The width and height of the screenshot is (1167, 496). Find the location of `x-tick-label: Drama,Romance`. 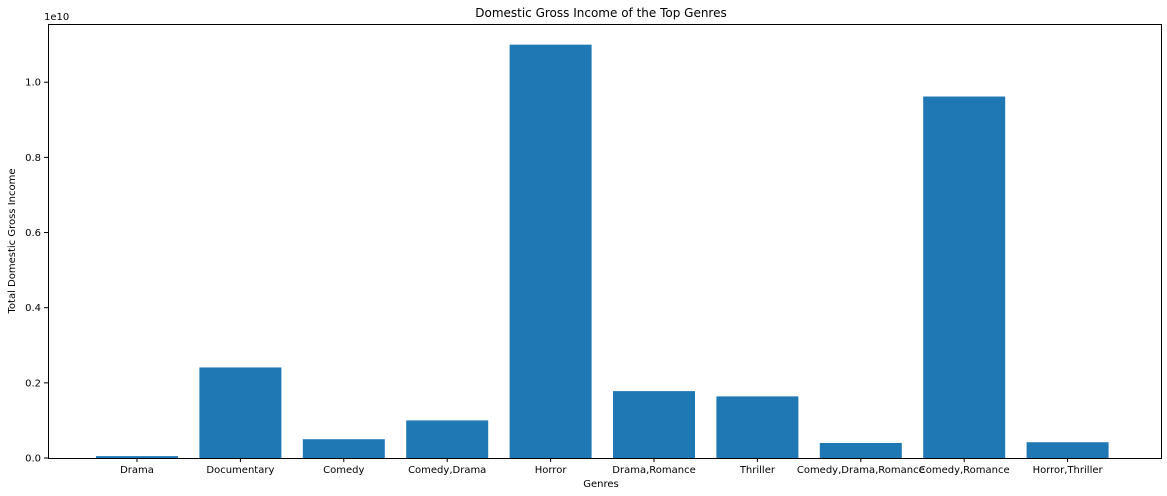

x-tick-label: Drama,Romance is located at coordinates (653, 470).